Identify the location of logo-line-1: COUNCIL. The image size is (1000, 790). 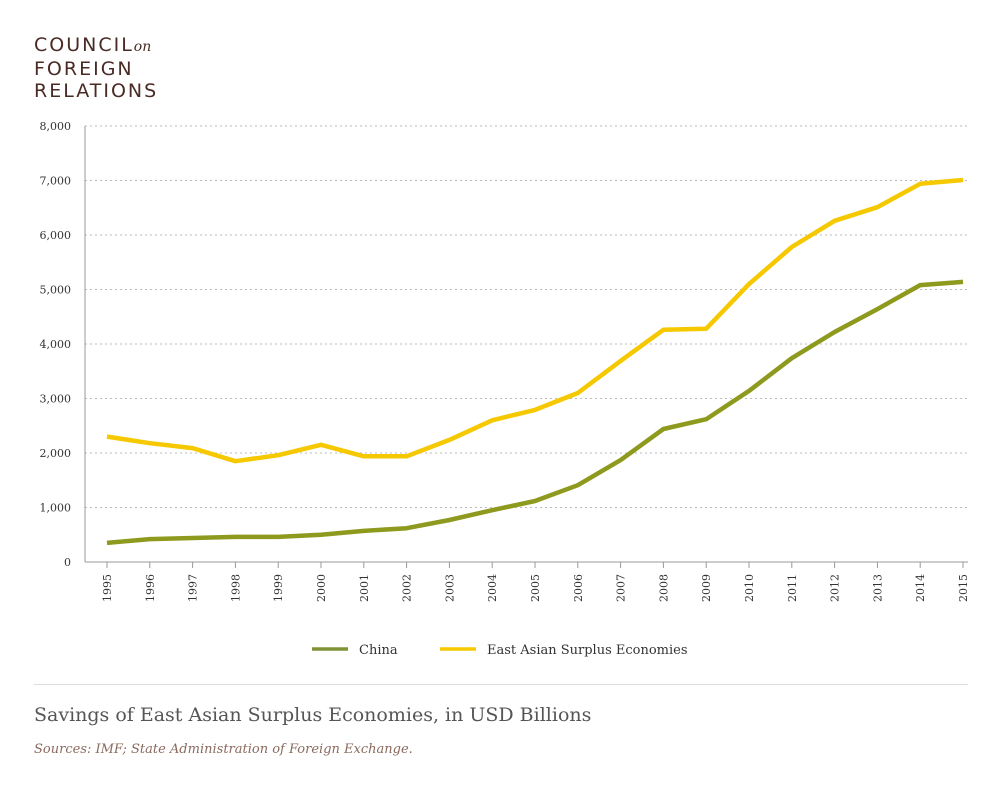
(84, 45).